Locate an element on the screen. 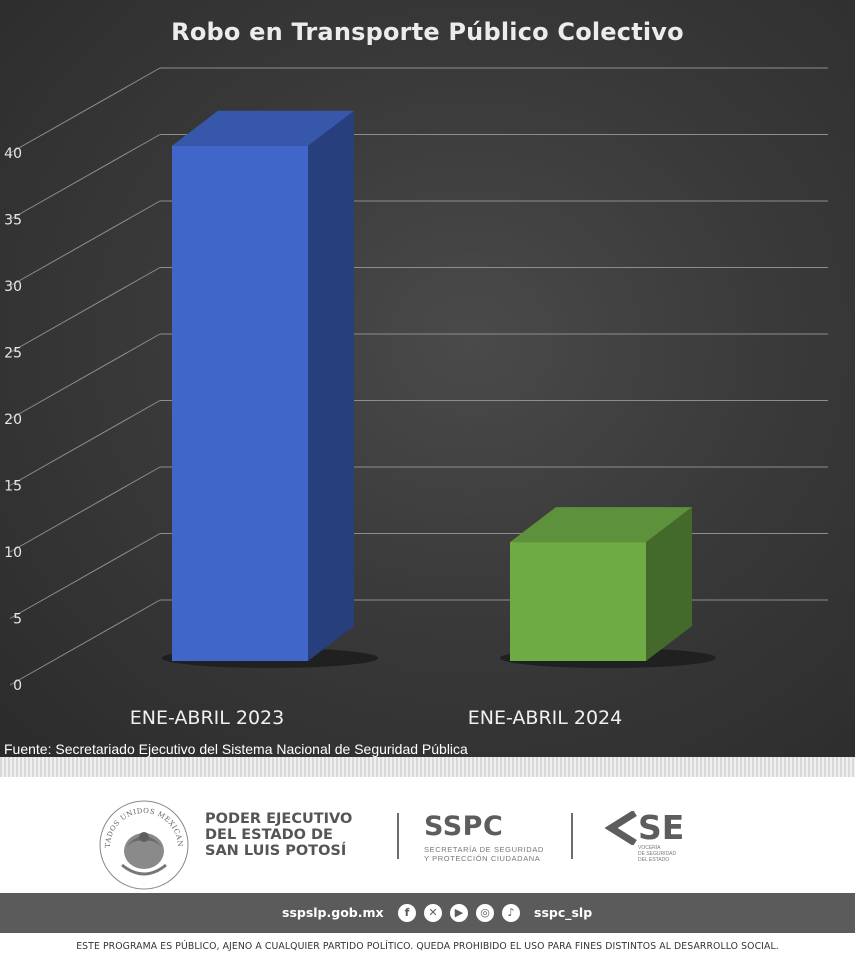 This screenshot has height=962, width=855. tiktok-icon: ♪ is located at coordinates (511, 913).